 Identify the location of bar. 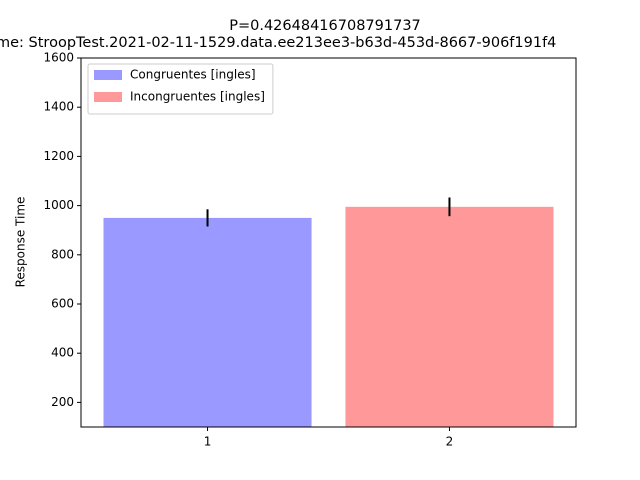
(207, 322).